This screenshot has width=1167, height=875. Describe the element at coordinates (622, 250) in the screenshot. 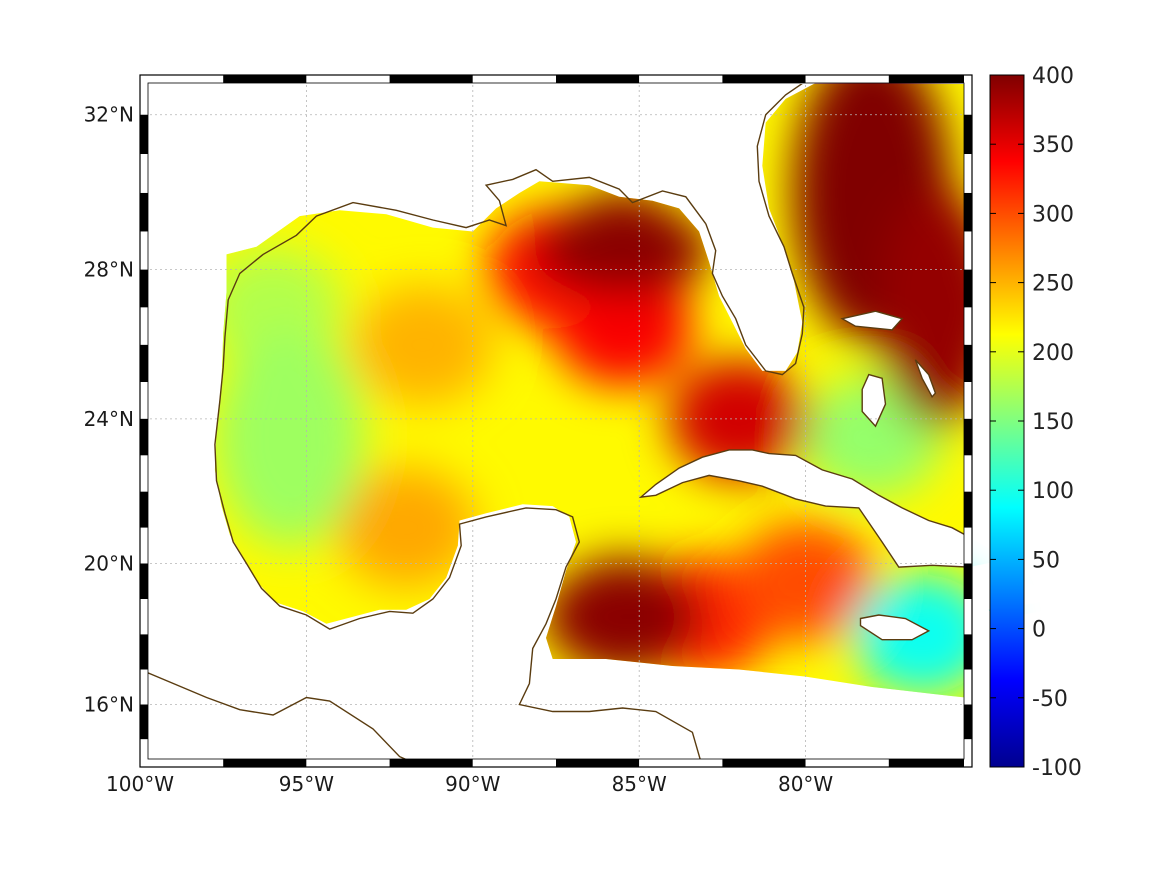

I see `field-region-loop-current-north-extent` at that location.